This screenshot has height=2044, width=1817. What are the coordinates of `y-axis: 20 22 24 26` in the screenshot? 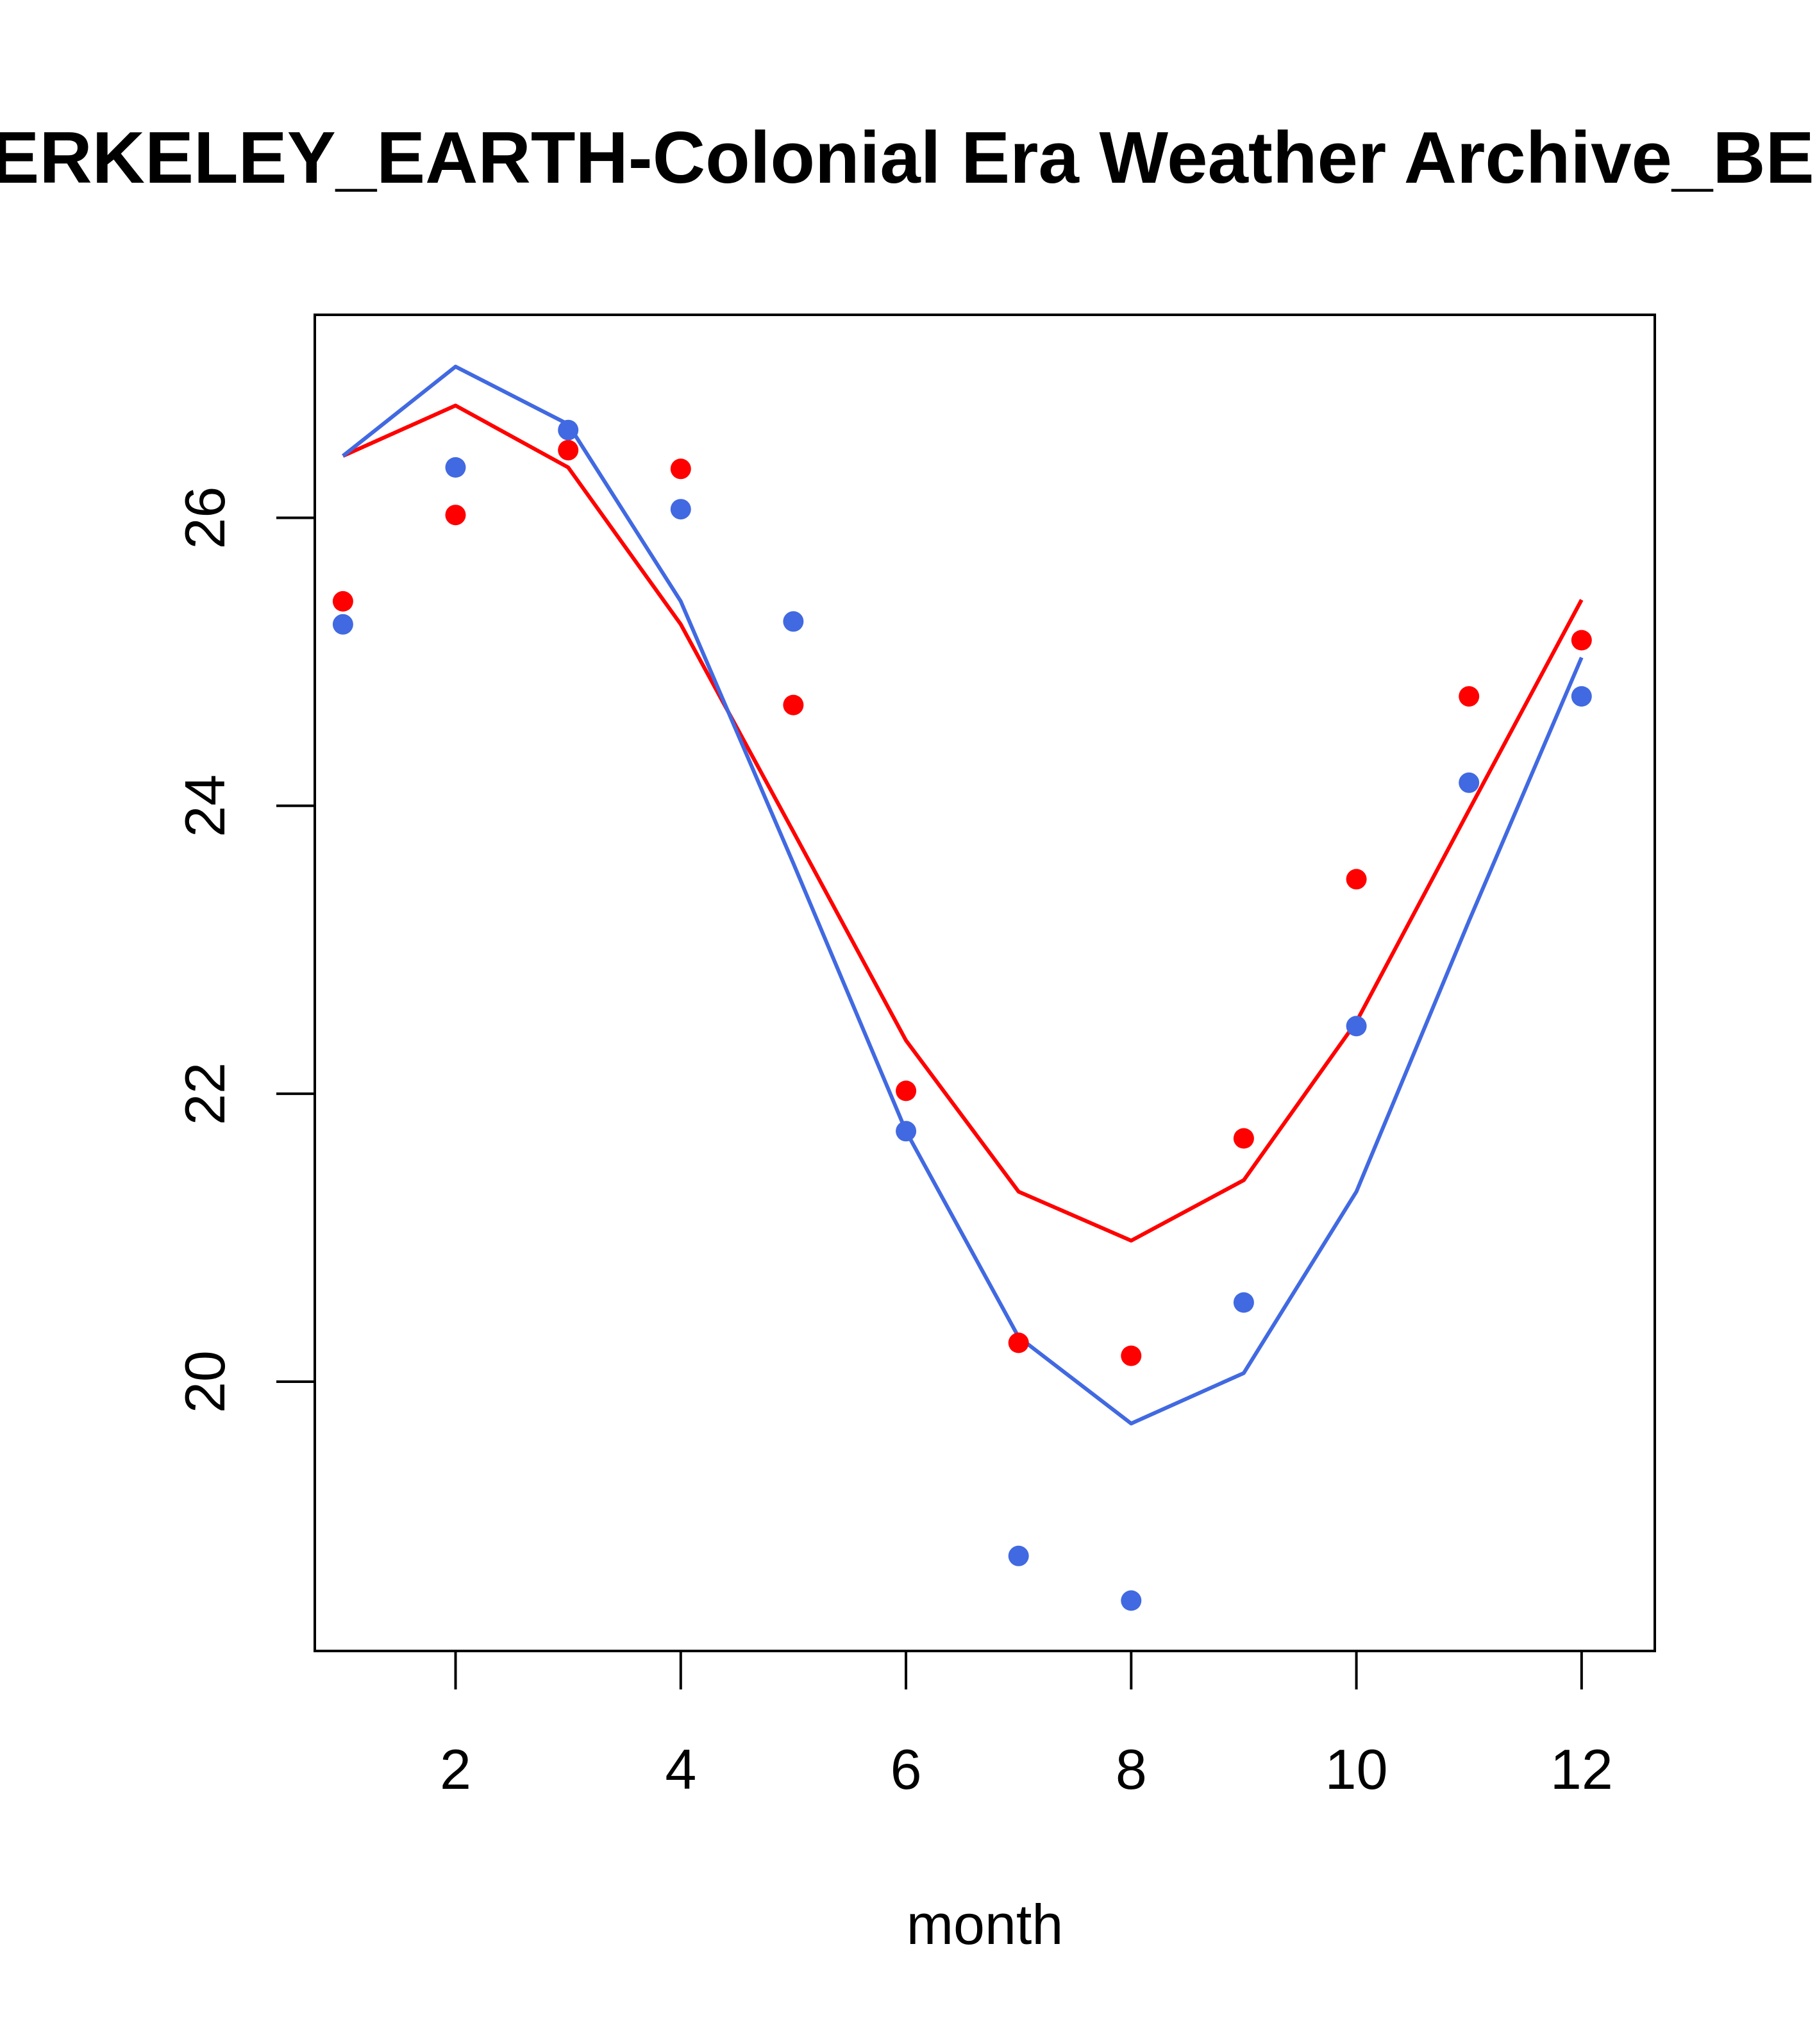 It's located at (245, 950).